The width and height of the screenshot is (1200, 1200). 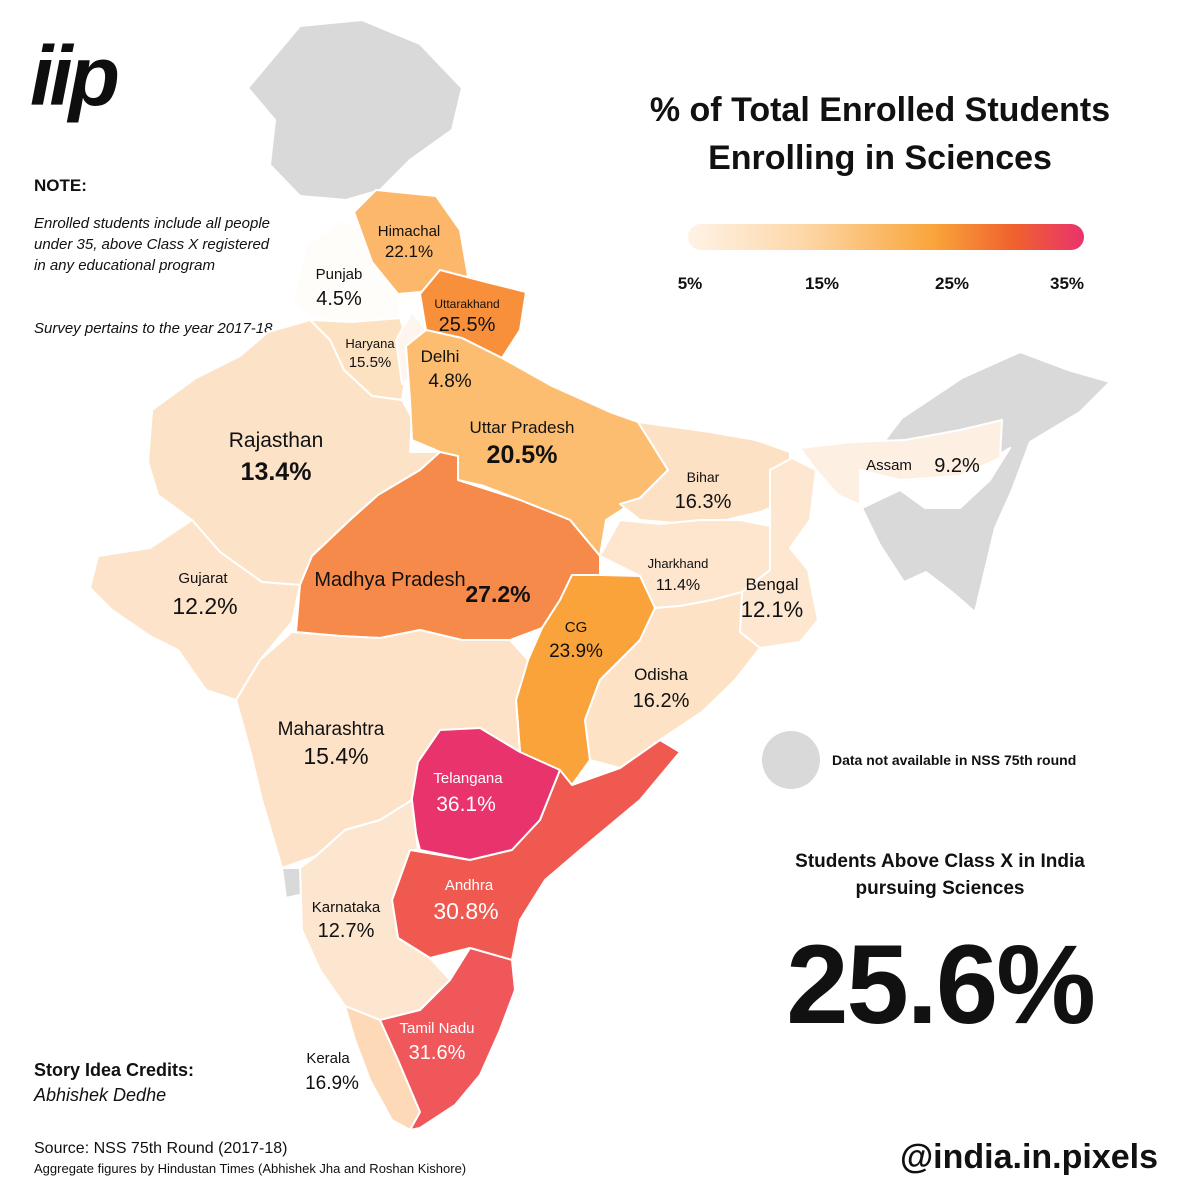 What do you see at coordinates (466, 804) in the screenshot?
I see `state-value-telangana: 36.1%` at bounding box center [466, 804].